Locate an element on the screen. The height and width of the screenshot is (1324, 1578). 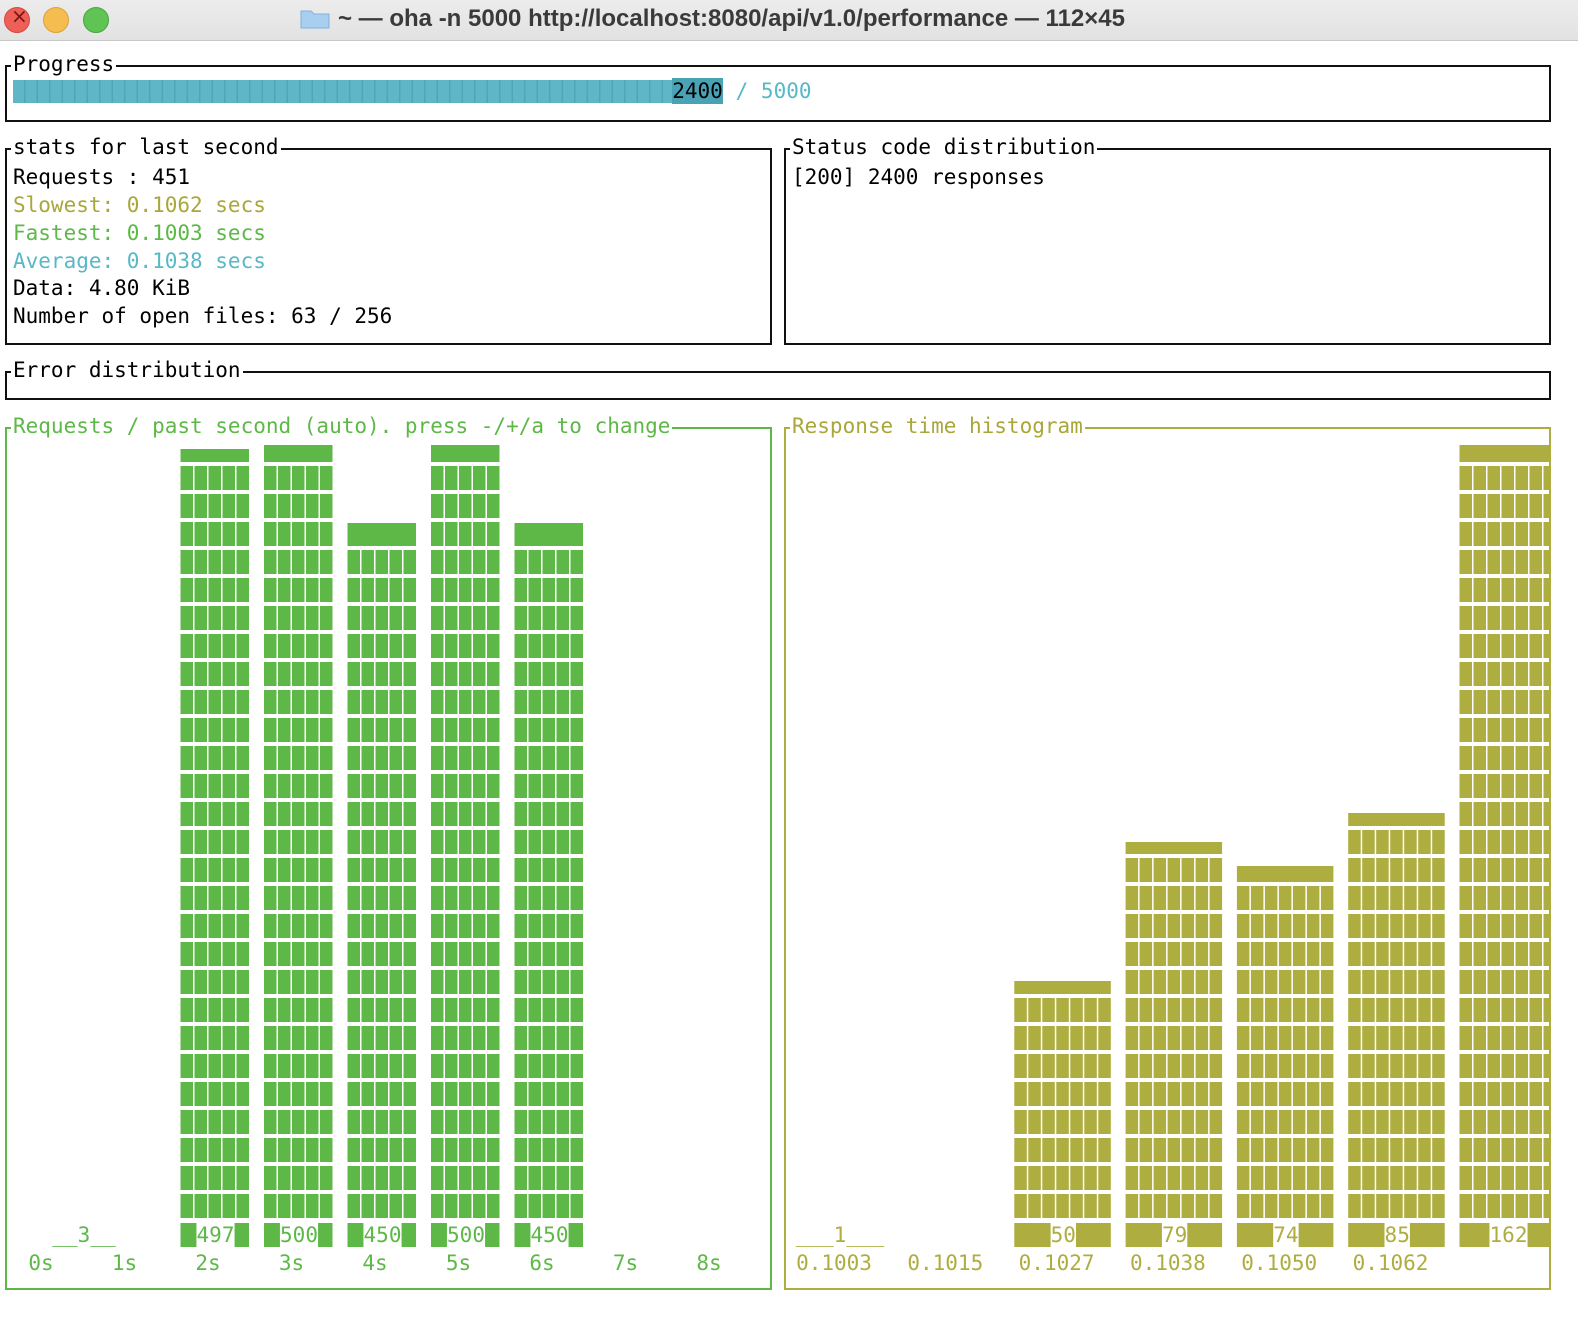
x-tick-label: 8s is located at coordinates (708, 1263).